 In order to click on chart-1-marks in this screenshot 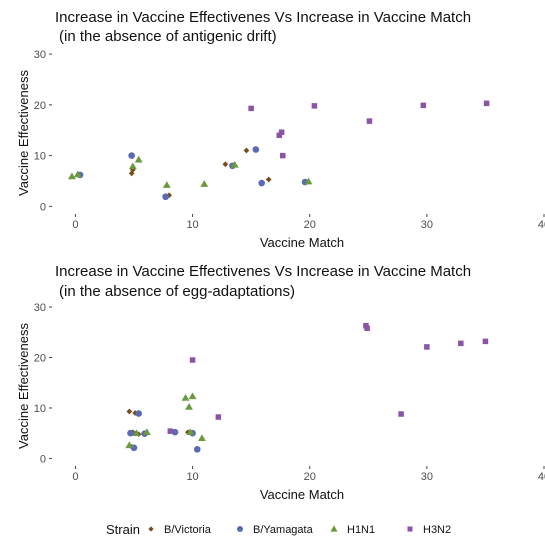, I will do `click(279, 150)`.